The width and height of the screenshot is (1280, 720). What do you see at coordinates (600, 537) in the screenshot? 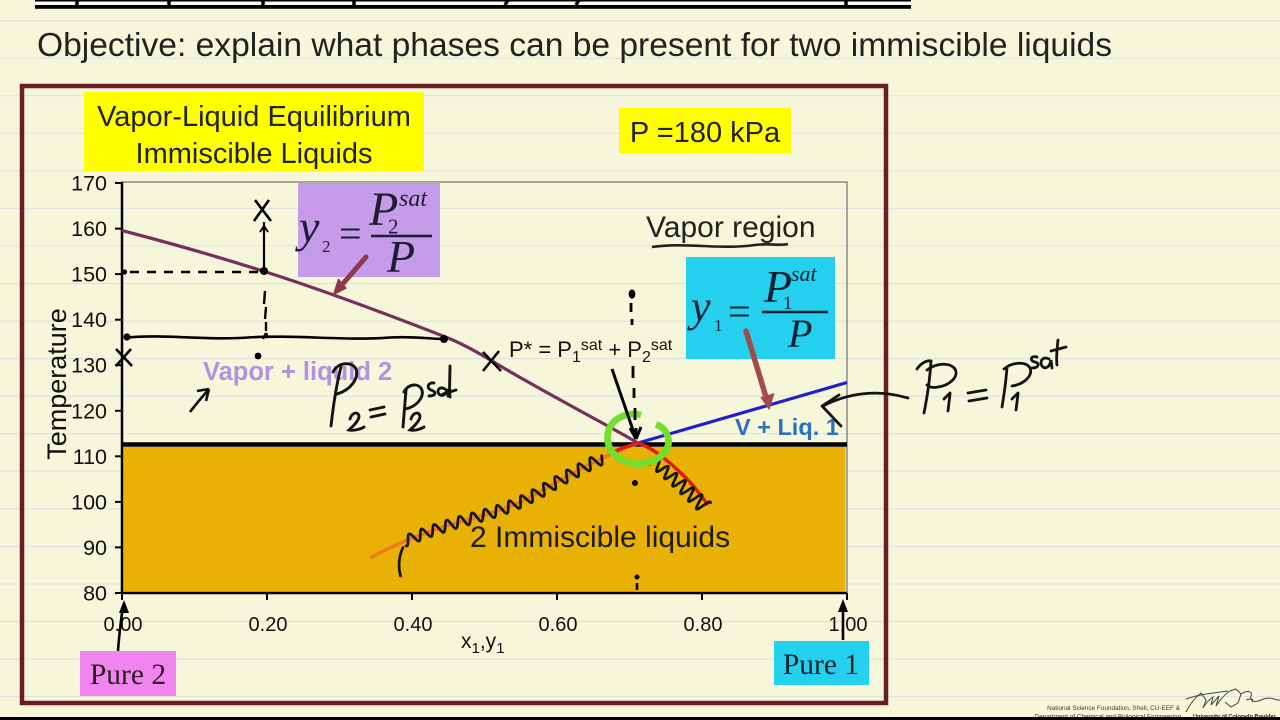
I see `svg-text: 2 Immiscible liquids` at bounding box center [600, 537].